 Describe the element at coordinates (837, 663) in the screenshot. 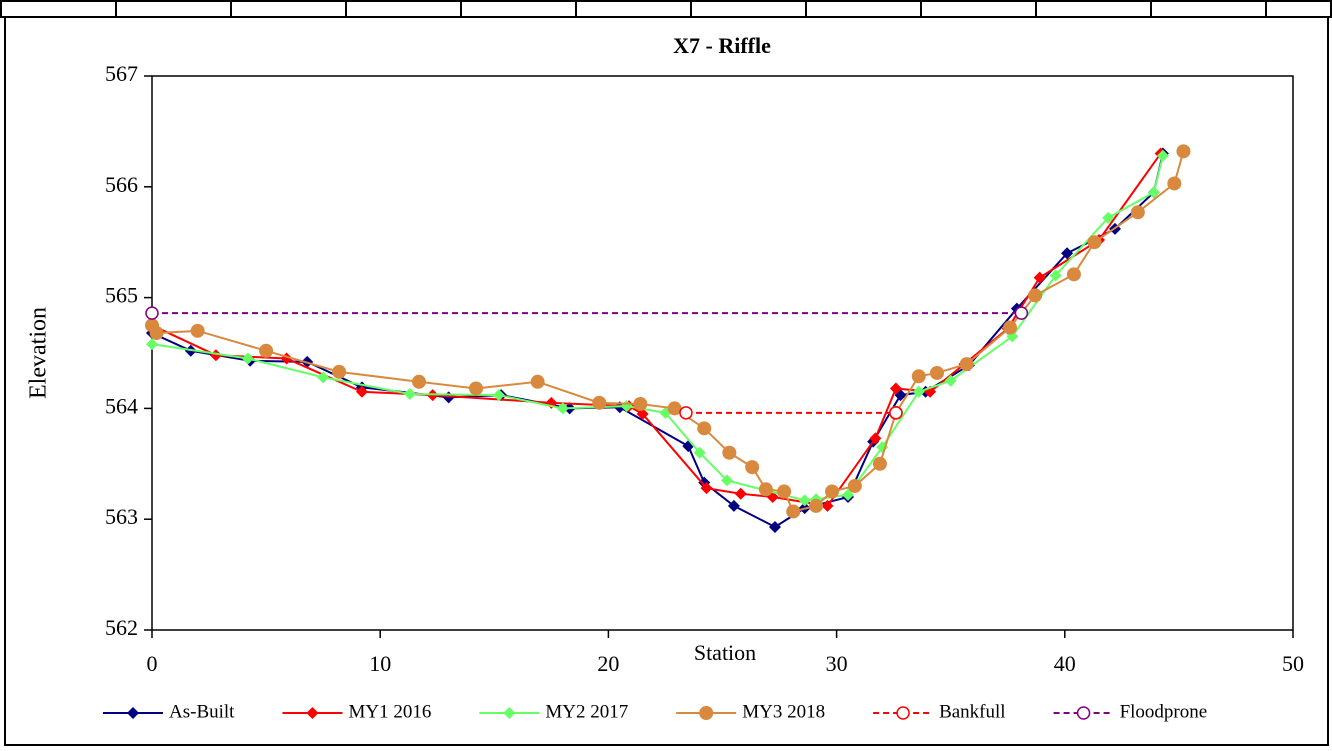

I see `x-tick-label: 30` at that location.